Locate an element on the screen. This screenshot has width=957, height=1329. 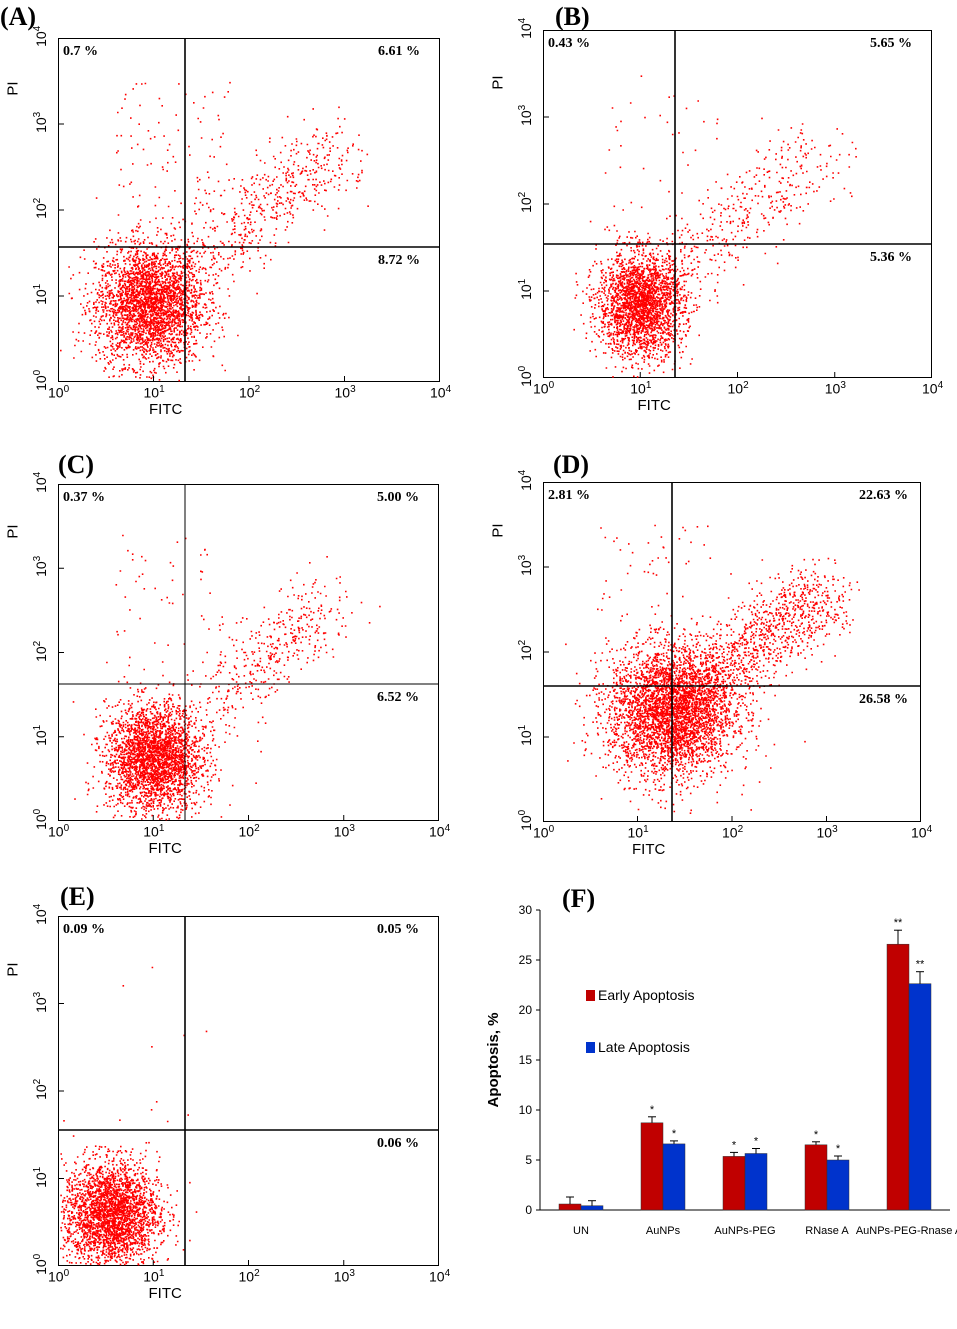
quadrant-upper-right-percent: 22.63 % is located at coordinates (883, 495).